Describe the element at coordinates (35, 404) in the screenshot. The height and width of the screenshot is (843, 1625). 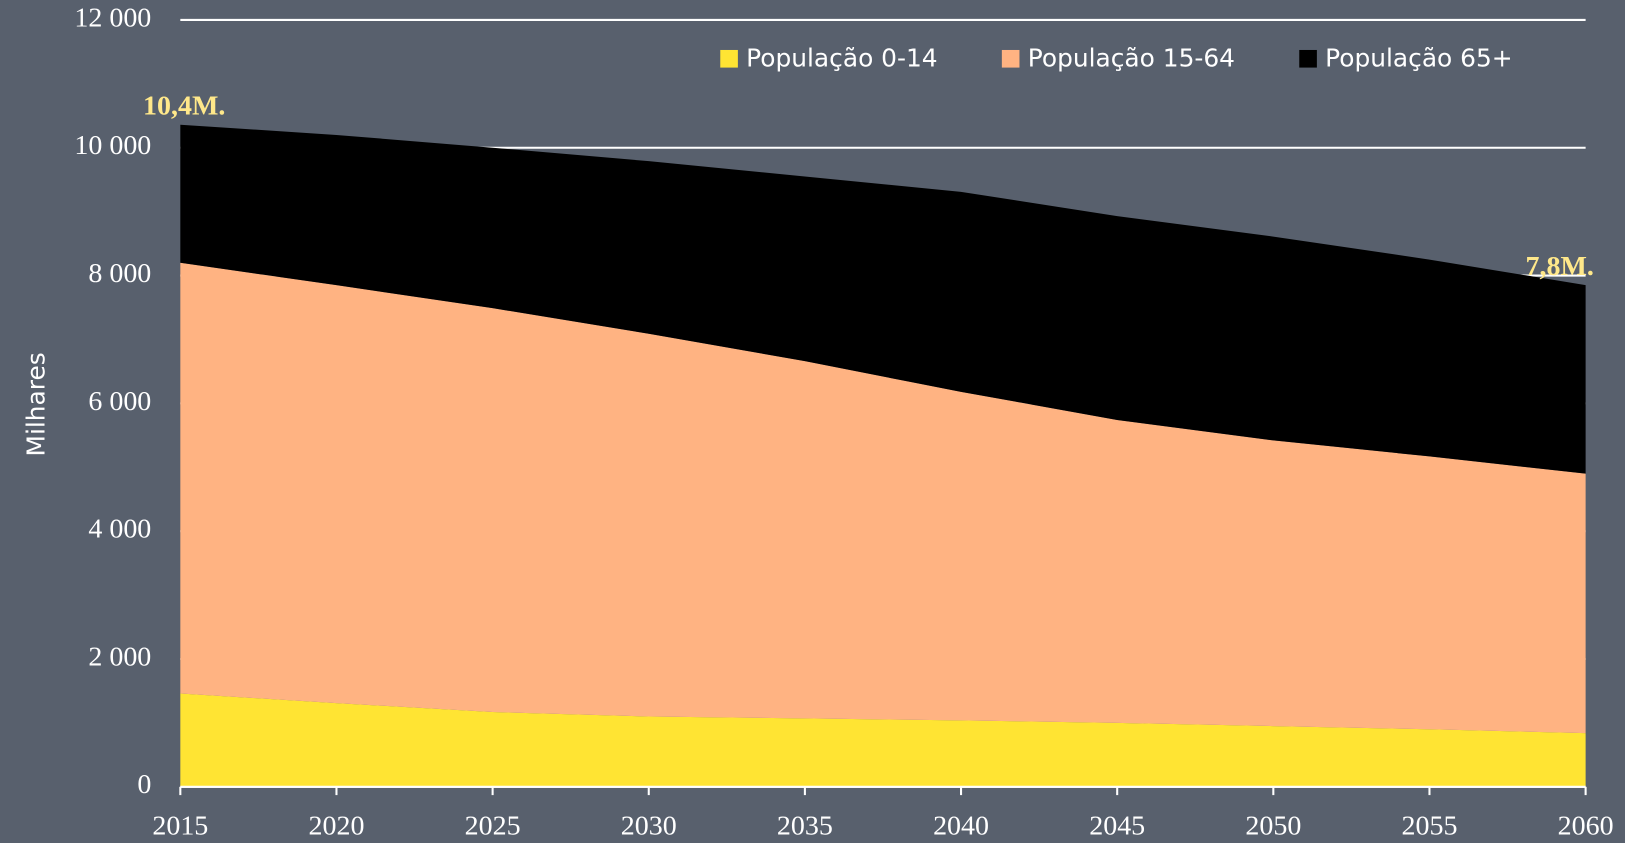
I see `y-axis-label: Milhares` at that location.